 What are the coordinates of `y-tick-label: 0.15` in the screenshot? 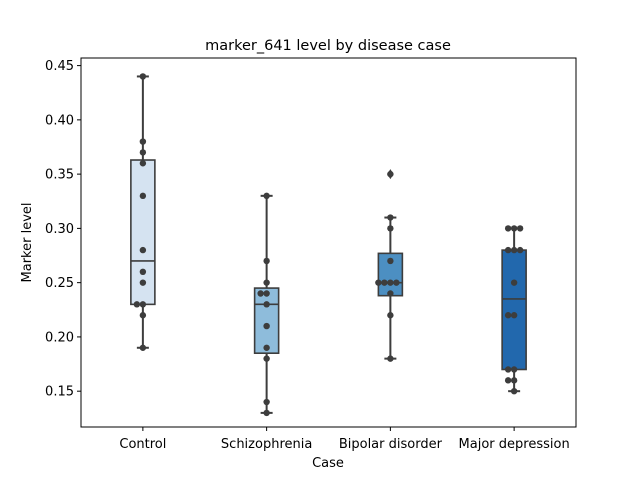 It's located at (59, 392).